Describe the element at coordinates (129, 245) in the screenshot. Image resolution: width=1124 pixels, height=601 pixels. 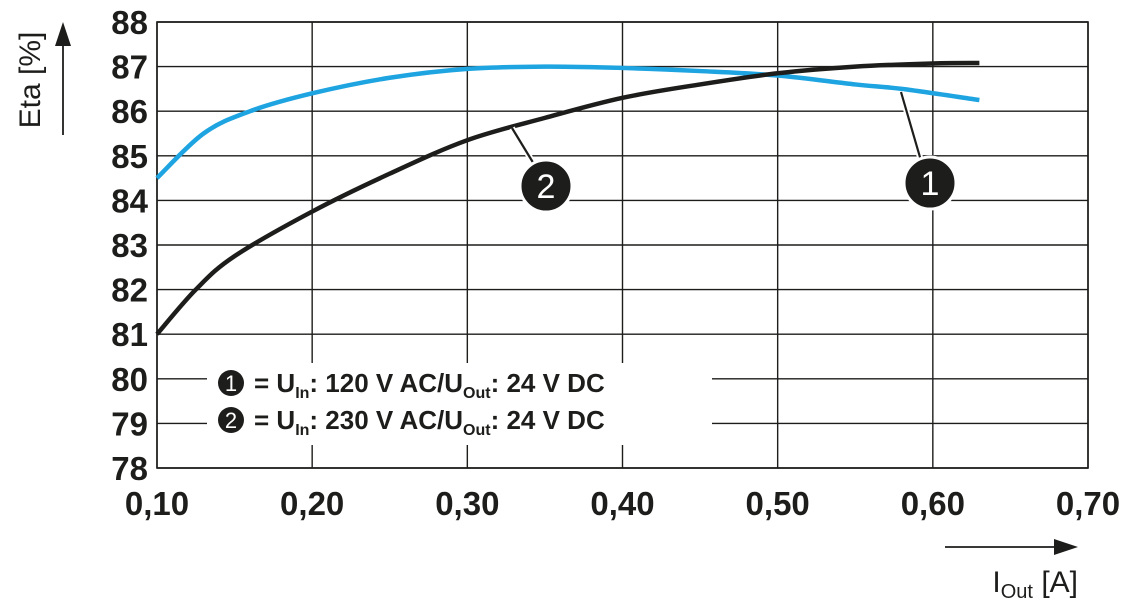
I see `y-tick-label: 83` at that location.